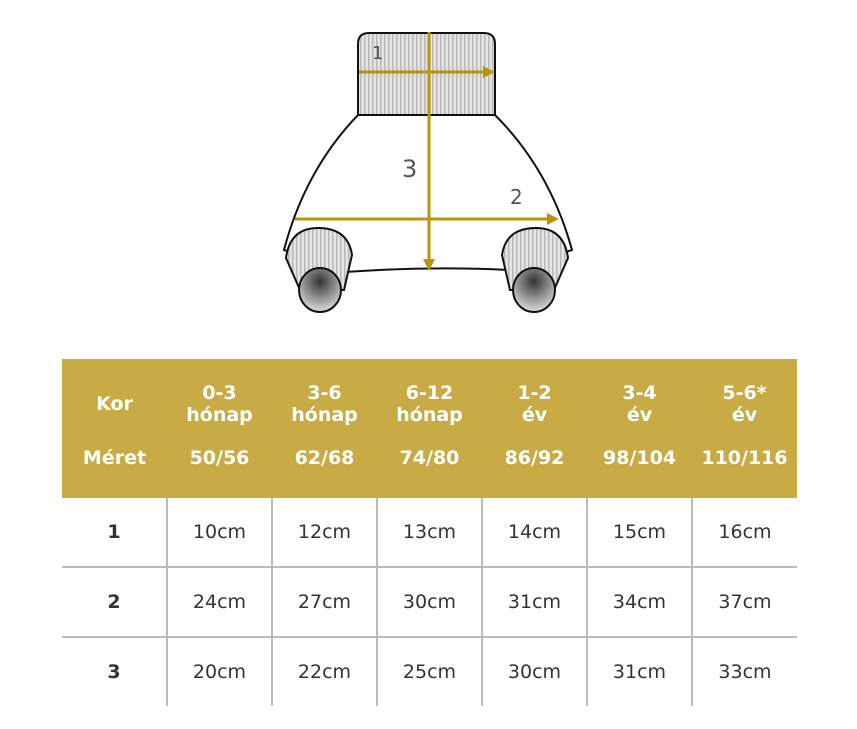 The image size is (857, 729). What do you see at coordinates (639, 533) in the screenshot?
I see `measurement-cell: 15cm` at bounding box center [639, 533].